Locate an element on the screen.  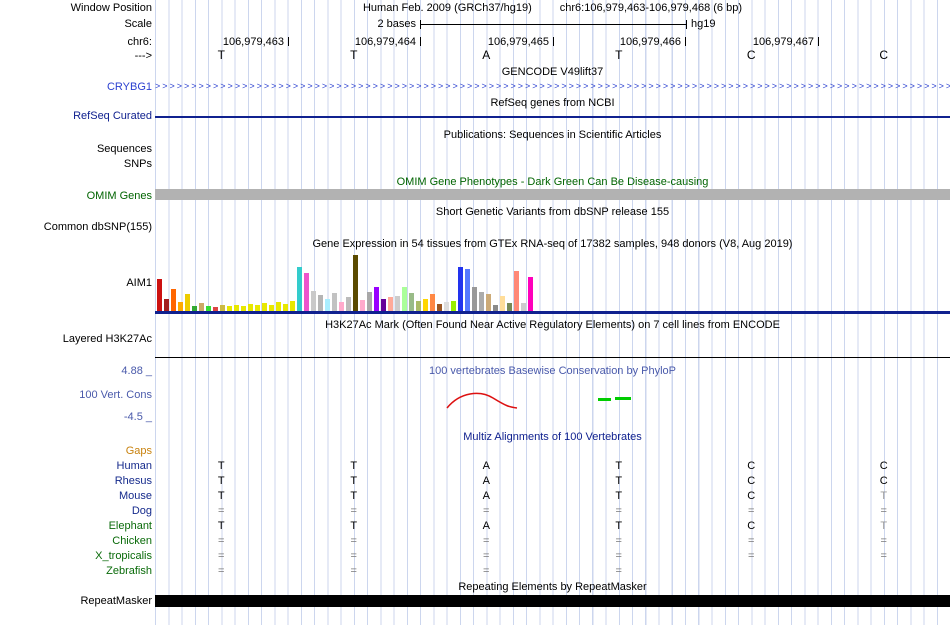
repeatmasker-label: RepeatMasker is located at coordinates (116, 601).